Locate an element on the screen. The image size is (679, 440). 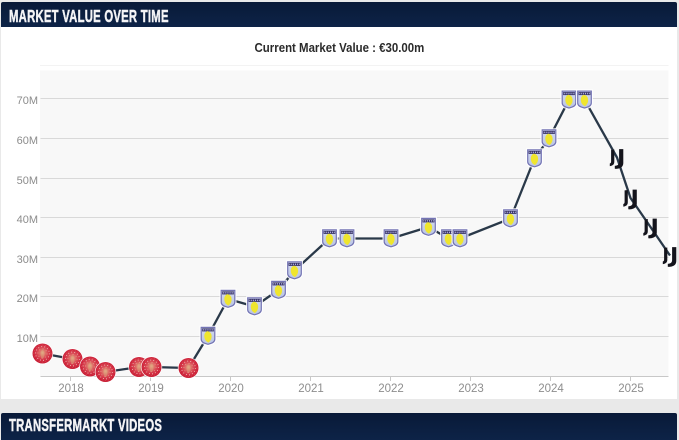
svg-text: 2024 is located at coordinates (551, 389).